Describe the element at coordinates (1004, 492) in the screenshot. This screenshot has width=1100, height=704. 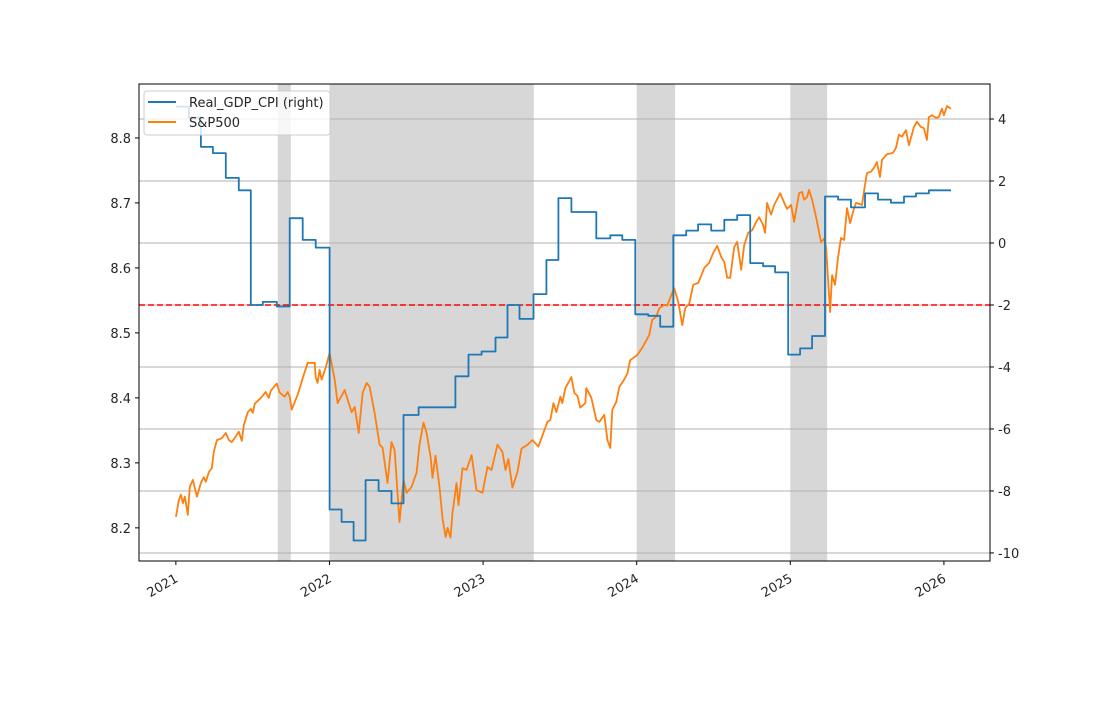
I see `y-right-tick-label: -8` at that location.